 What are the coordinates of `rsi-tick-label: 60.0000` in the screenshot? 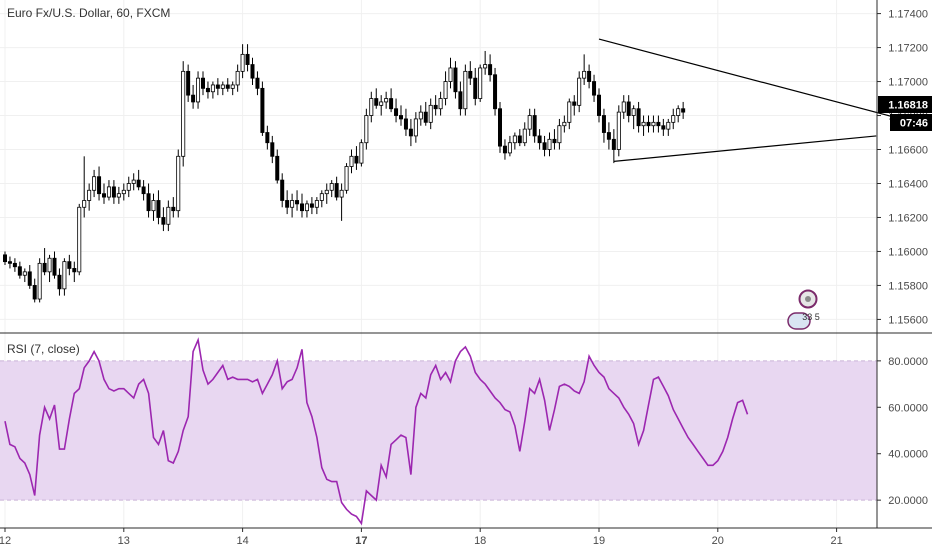 It's located at (908, 408).